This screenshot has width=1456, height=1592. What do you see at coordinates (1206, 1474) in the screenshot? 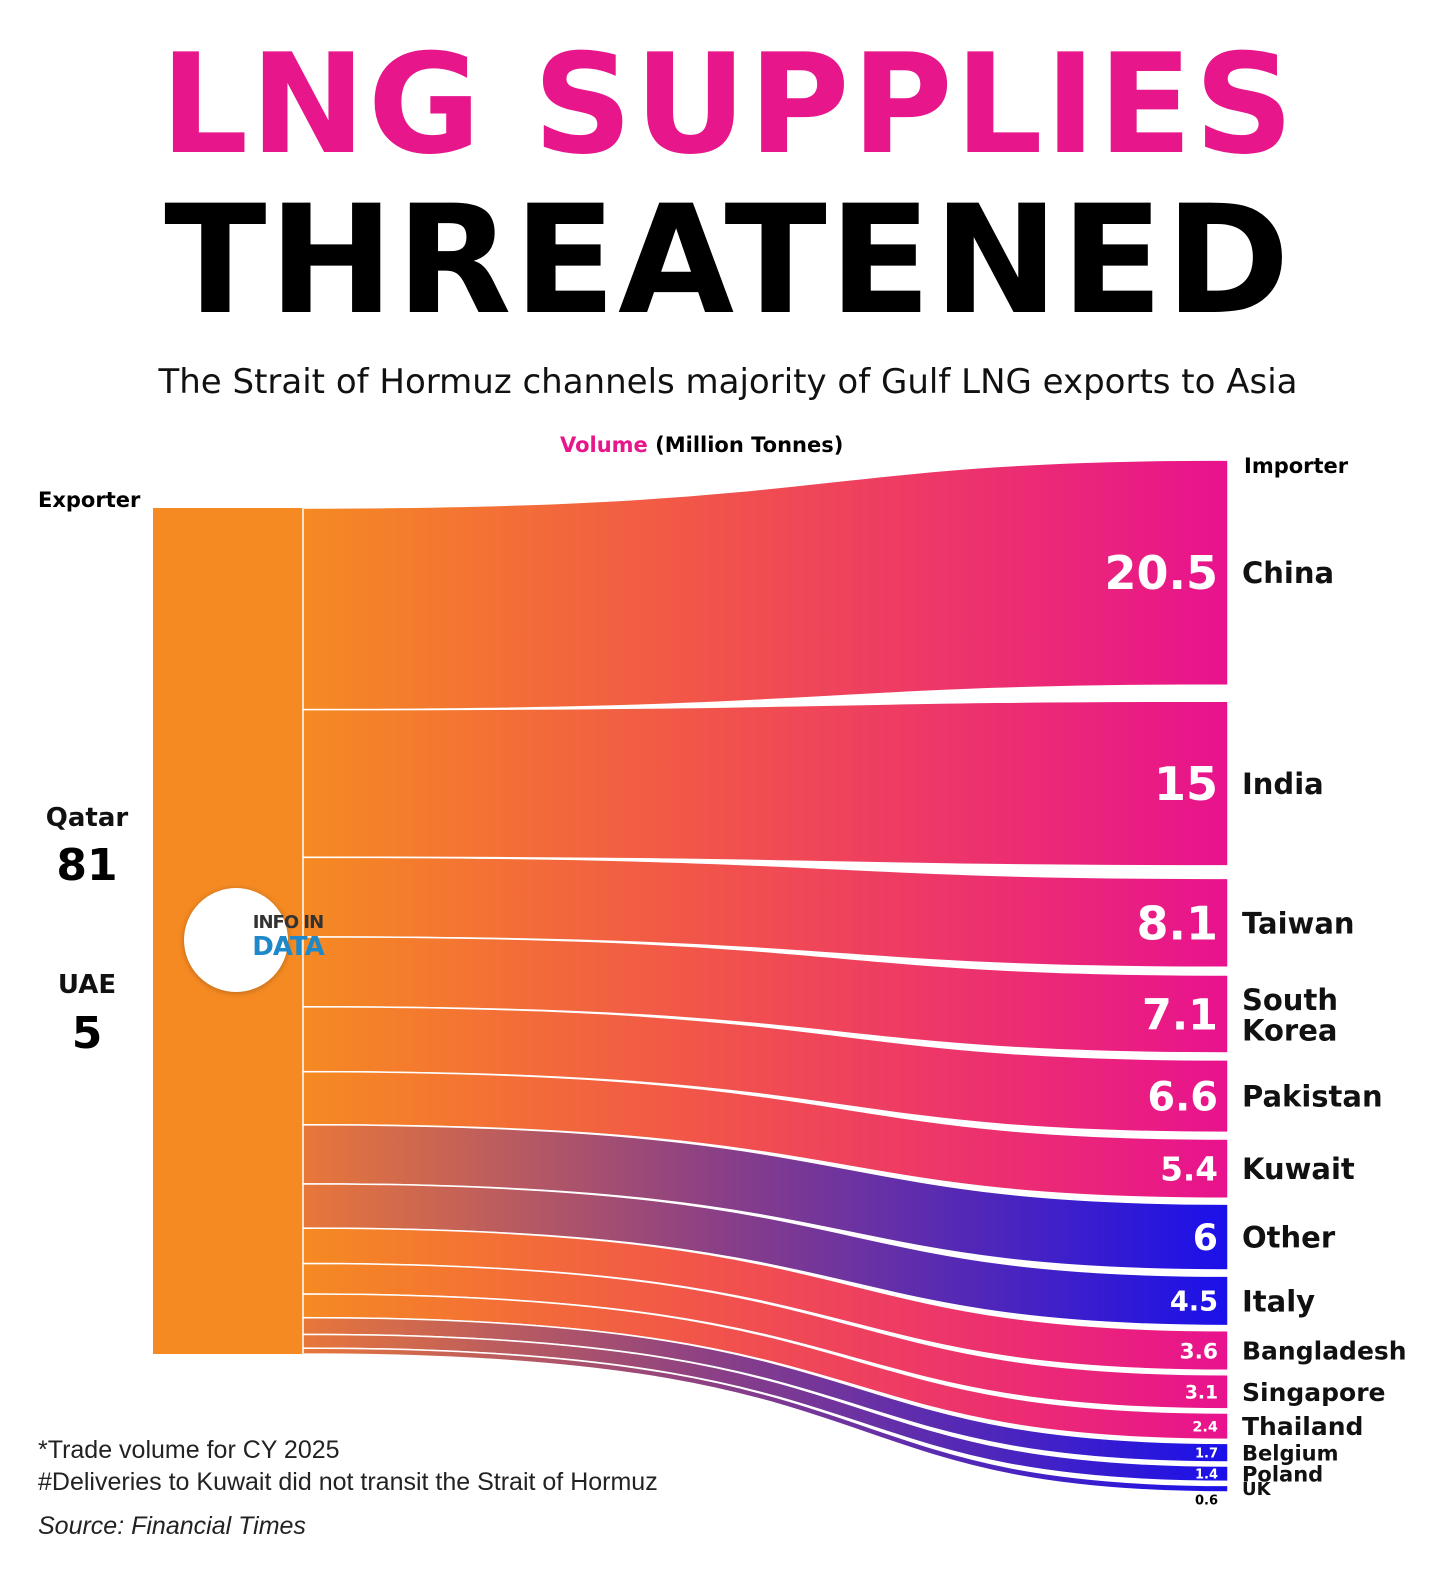
I see `value-label-poland: 1.4` at bounding box center [1206, 1474].